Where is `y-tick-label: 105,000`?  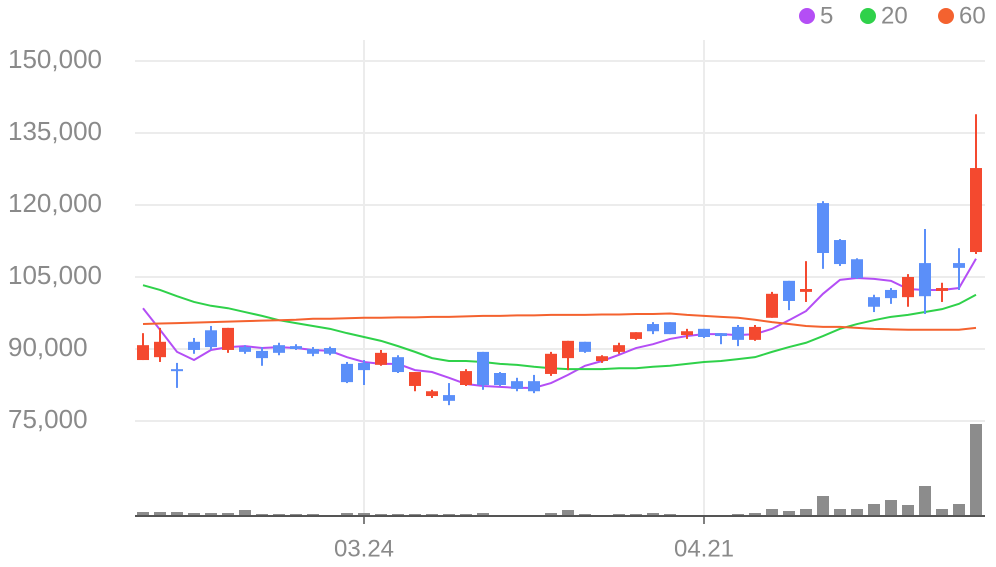 y-tick-label: 105,000 is located at coordinates (55, 275).